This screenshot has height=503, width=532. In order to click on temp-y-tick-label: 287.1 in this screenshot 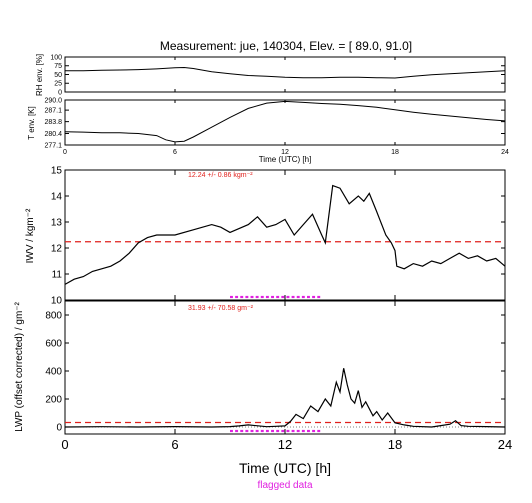, I will do `click(53, 111)`.